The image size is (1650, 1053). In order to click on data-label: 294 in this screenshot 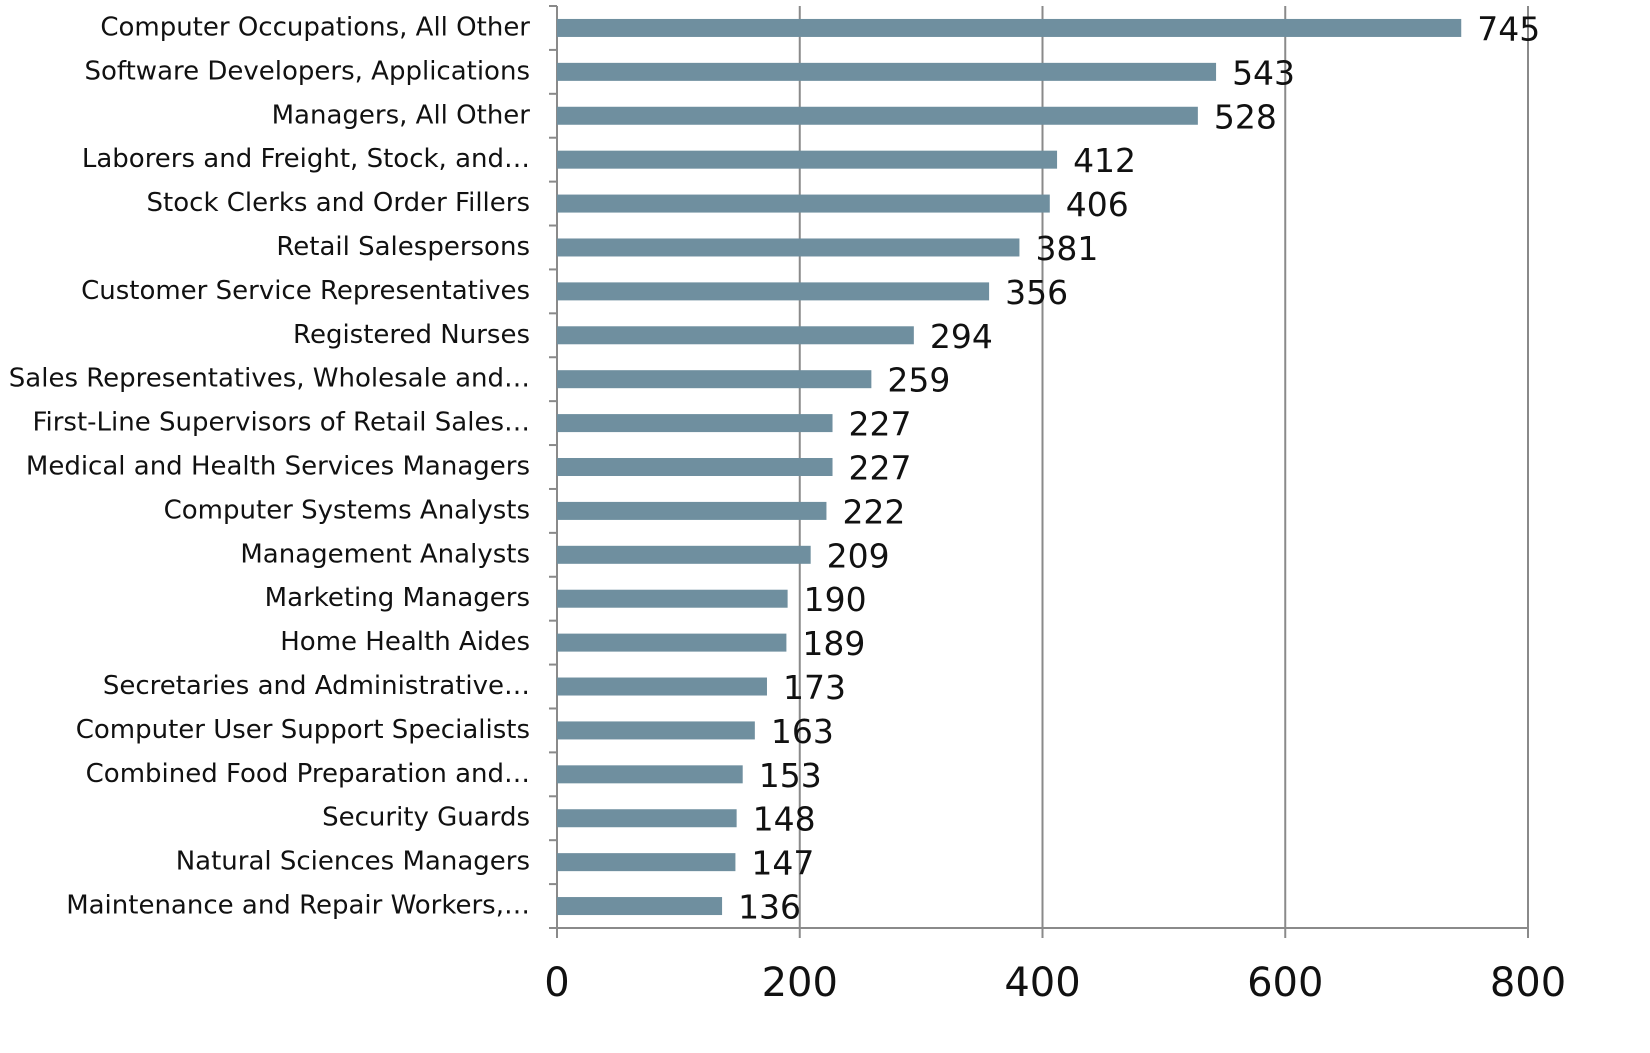, I will do `click(961, 336)`.